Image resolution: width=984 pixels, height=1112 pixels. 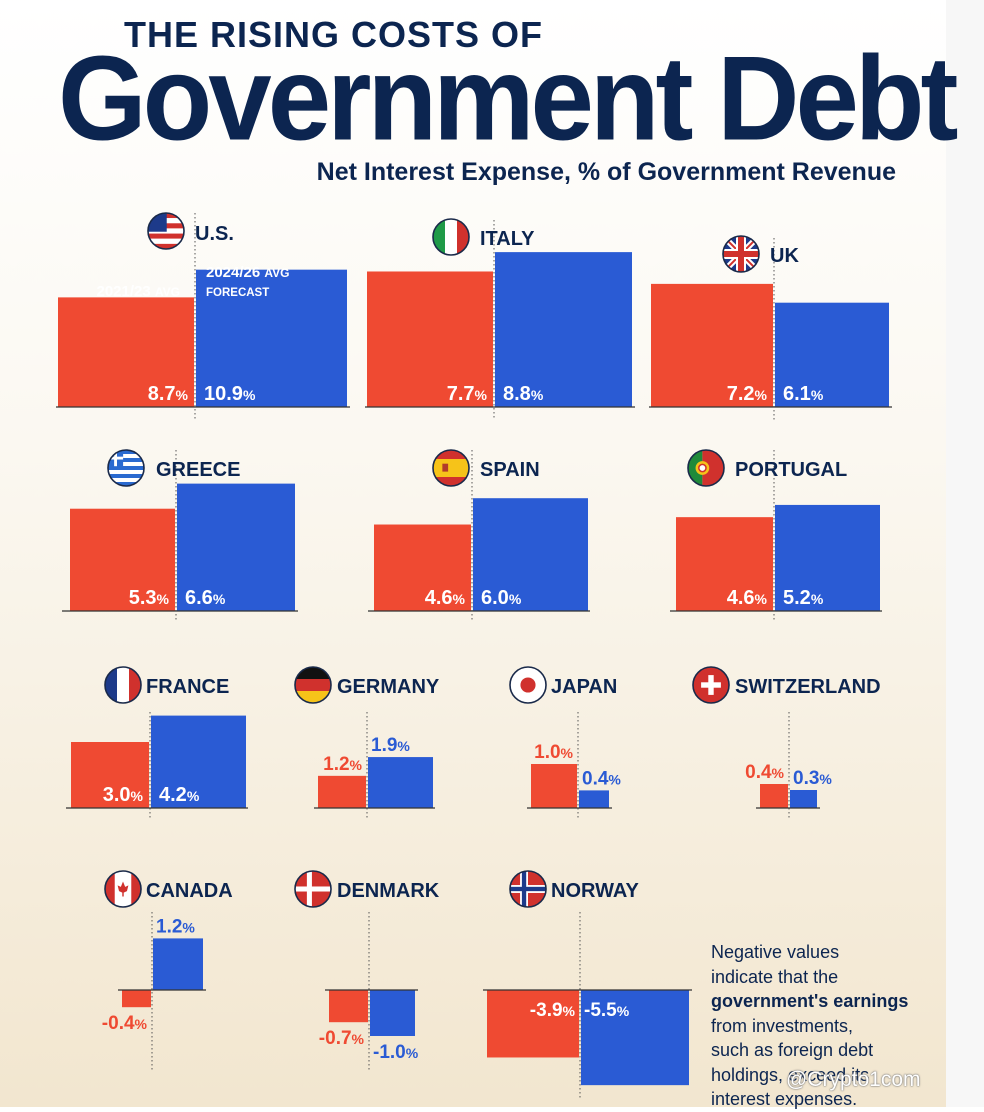 I want to click on norway-flag-icon, so click(x=528, y=889).